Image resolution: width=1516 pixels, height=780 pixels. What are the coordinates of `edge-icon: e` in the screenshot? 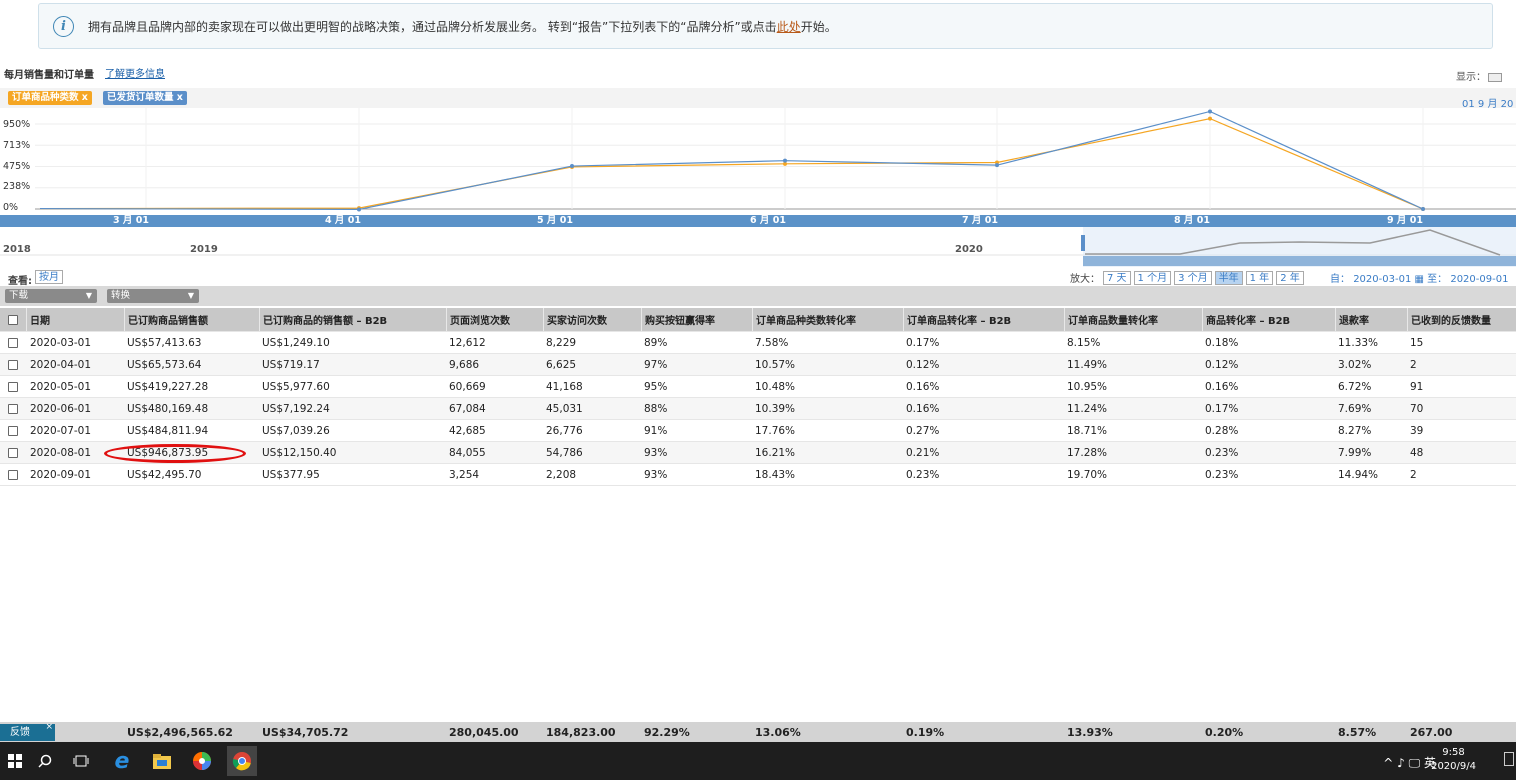 It's located at (122, 761).